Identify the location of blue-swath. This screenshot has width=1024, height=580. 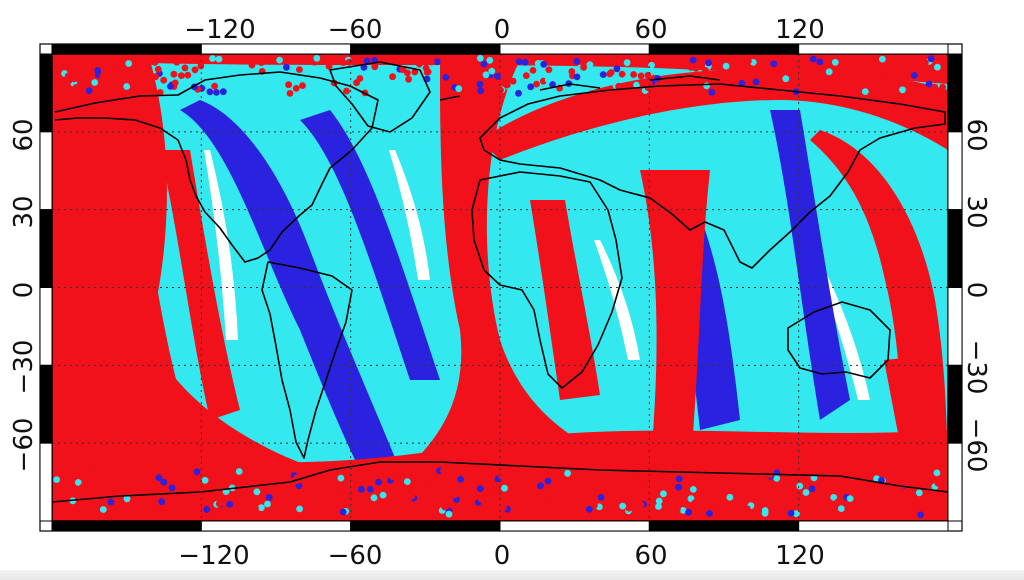
(370, 245).